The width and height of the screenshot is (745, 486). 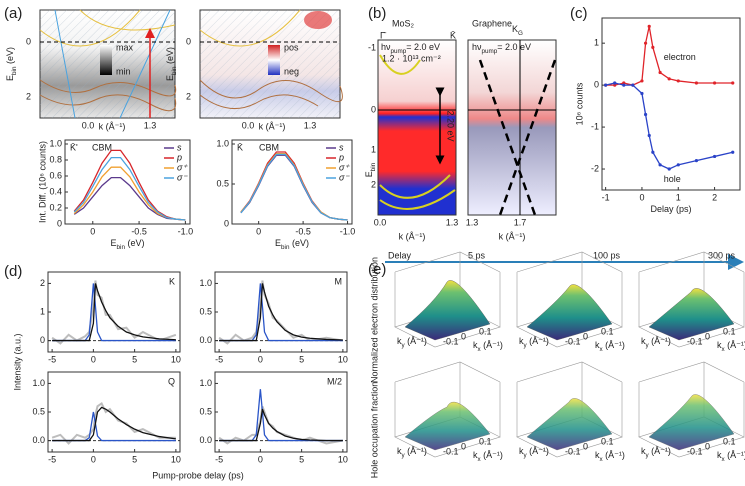 I want to click on axis-label: kx (Å⁻¹), so click(x=488, y=456).